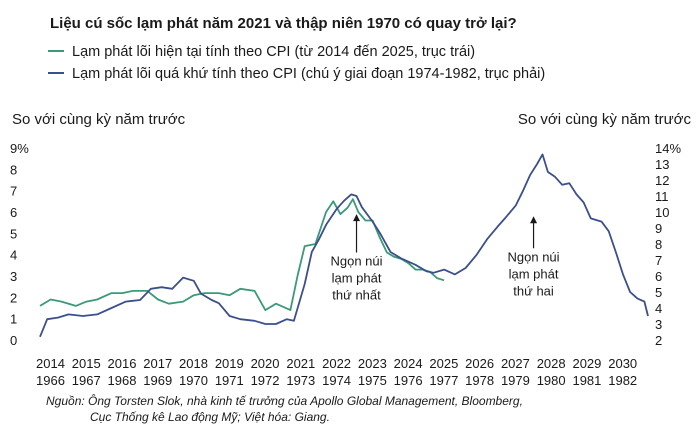 Image resolution: width=700 pixels, height=440 pixels. I want to click on x-tick-label-top: 2023, so click(372, 363).